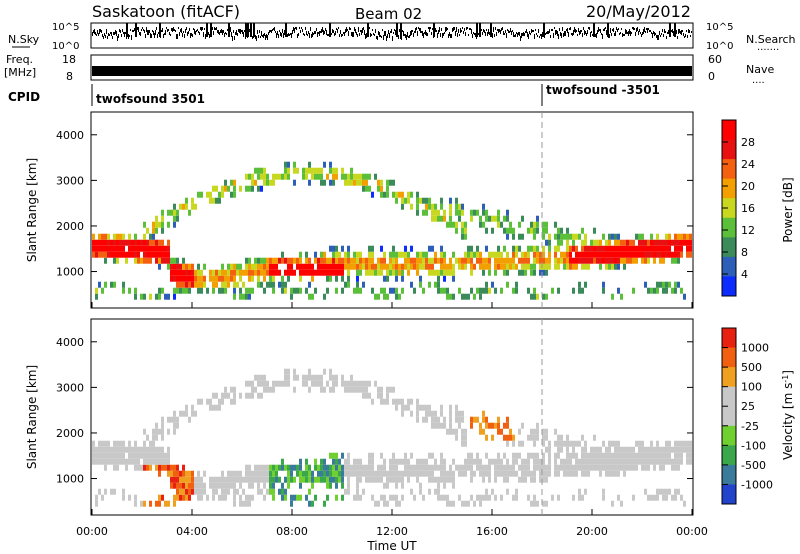 The width and height of the screenshot is (800, 554). Describe the element at coordinates (65, 46) in the screenshot. I see `noise-axis-bottom-left: 10^0` at that location.